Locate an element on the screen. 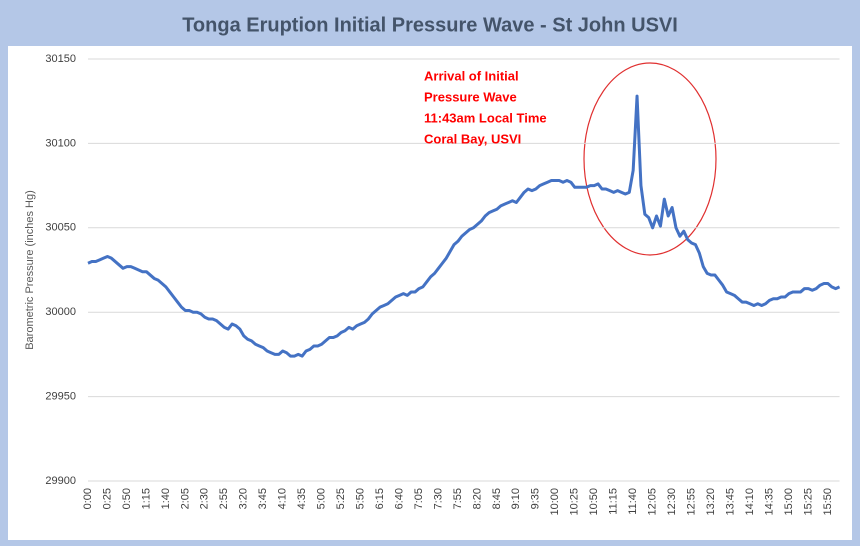 This screenshot has height=546, width=860. x-tick-label: 11:15 is located at coordinates (614, 501).